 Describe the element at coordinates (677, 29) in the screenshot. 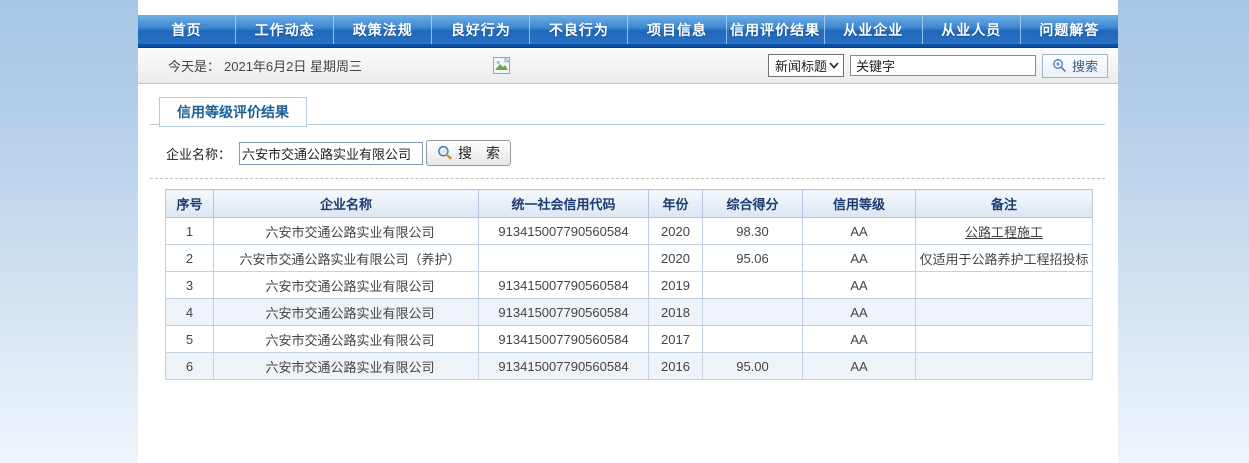

I see `nav-item-project-info: 项目信息` at that location.